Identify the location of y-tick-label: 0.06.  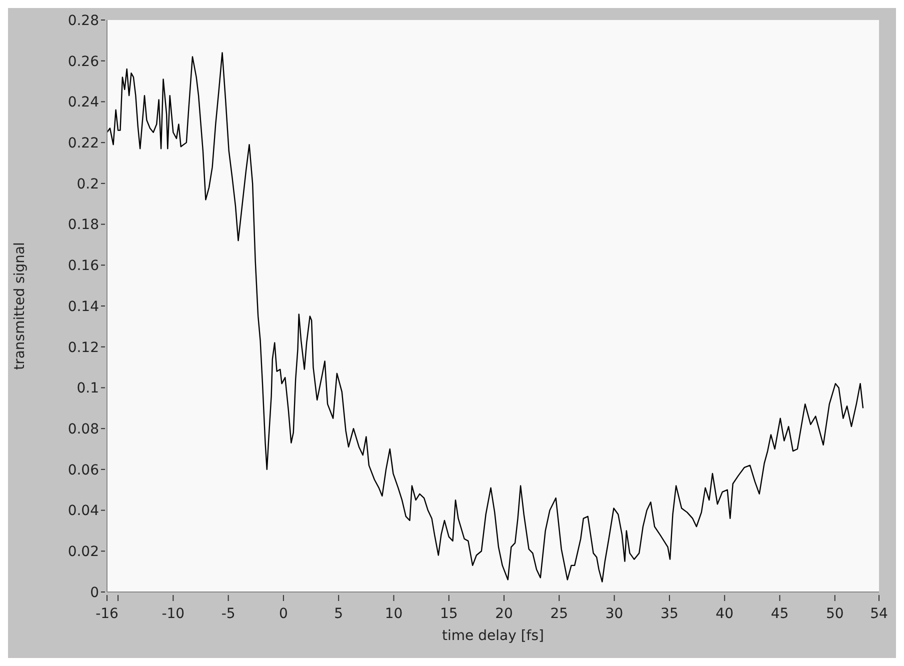
(84, 470).